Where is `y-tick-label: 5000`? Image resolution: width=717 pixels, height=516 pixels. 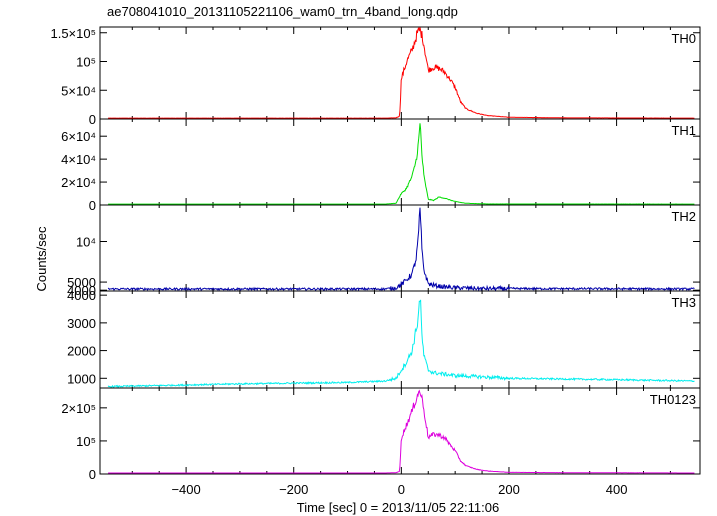
y-tick-label: 5000 is located at coordinates (81, 282).